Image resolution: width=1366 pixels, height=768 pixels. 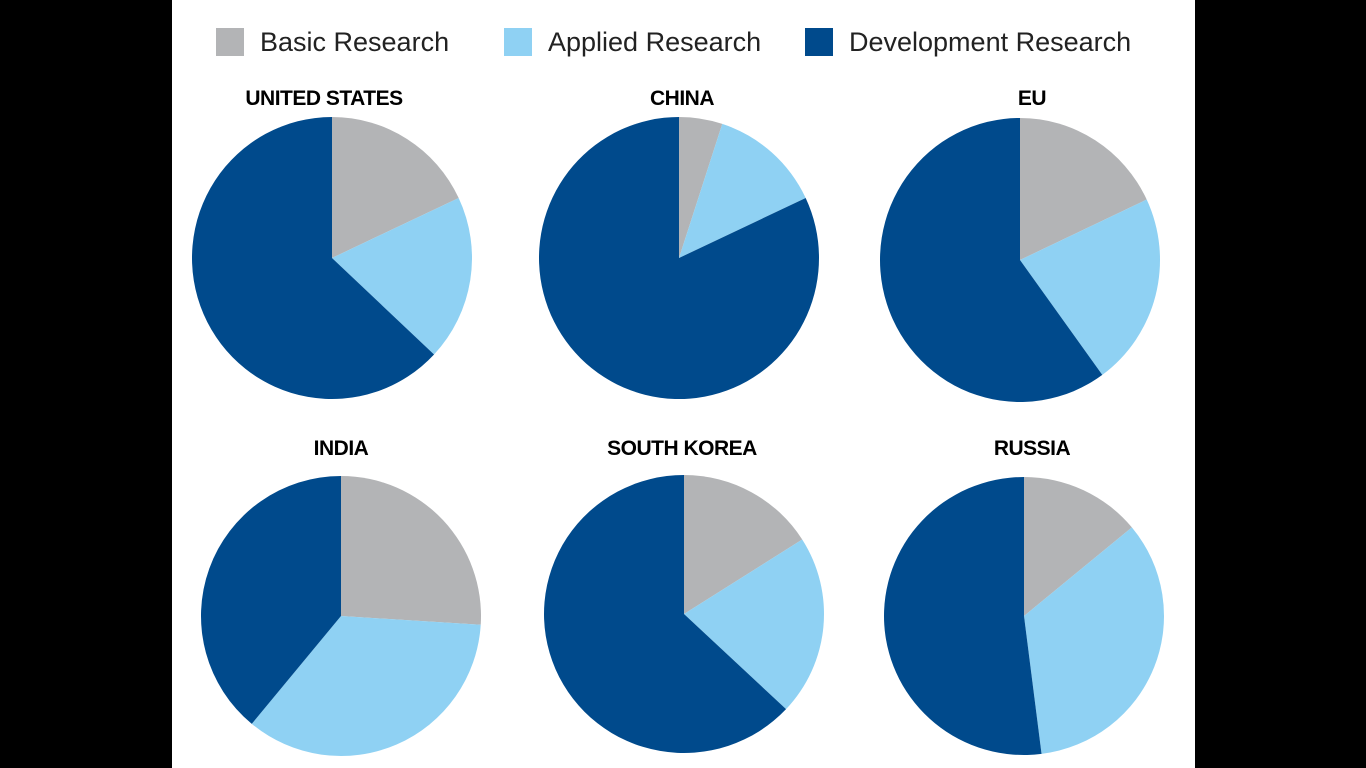 I want to click on pie-united-states, so click(x=331, y=258).